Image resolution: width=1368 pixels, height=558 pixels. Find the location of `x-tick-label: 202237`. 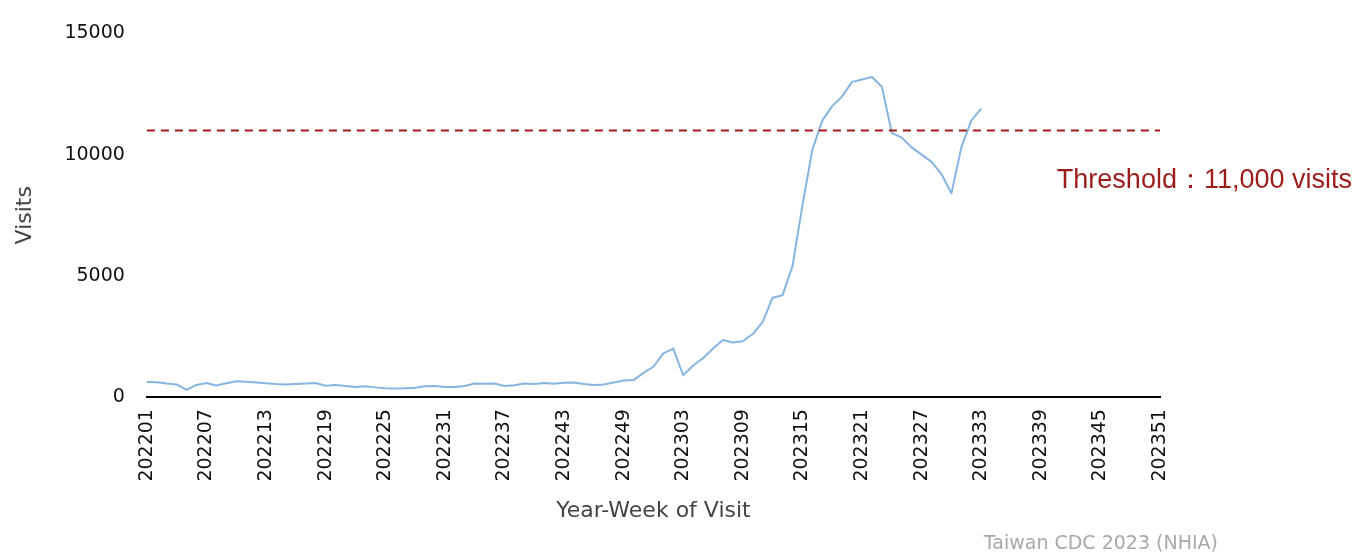

x-tick-label: 202237 is located at coordinates (502, 445).